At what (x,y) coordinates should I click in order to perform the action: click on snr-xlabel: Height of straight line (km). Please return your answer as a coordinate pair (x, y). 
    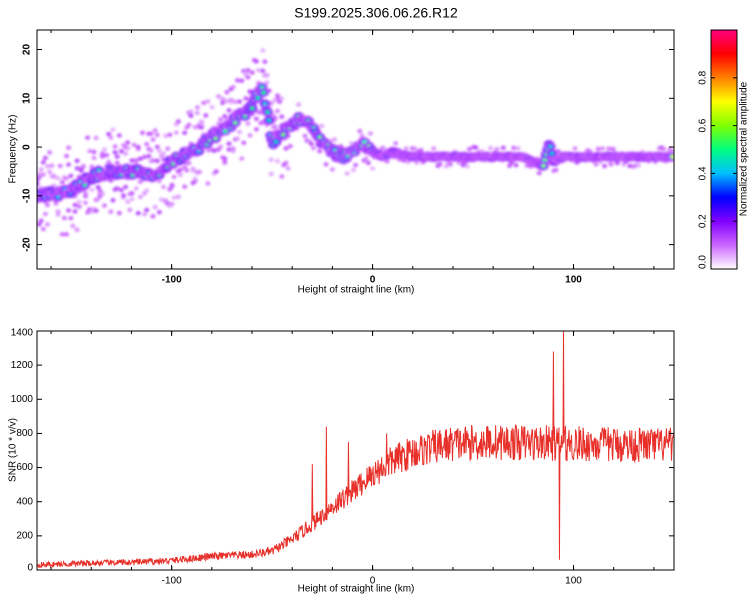
    Looking at the image, I should click on (356, 589).